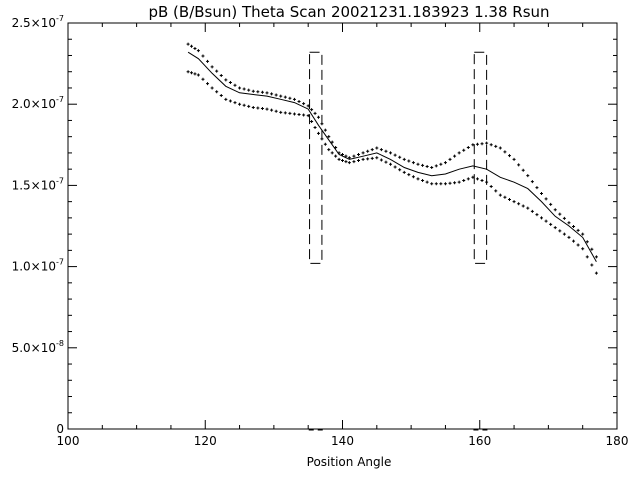 The image size is (640, 480). I want to click on y-tick-label: 1.0×10⁻⁷, so click(38, 266).